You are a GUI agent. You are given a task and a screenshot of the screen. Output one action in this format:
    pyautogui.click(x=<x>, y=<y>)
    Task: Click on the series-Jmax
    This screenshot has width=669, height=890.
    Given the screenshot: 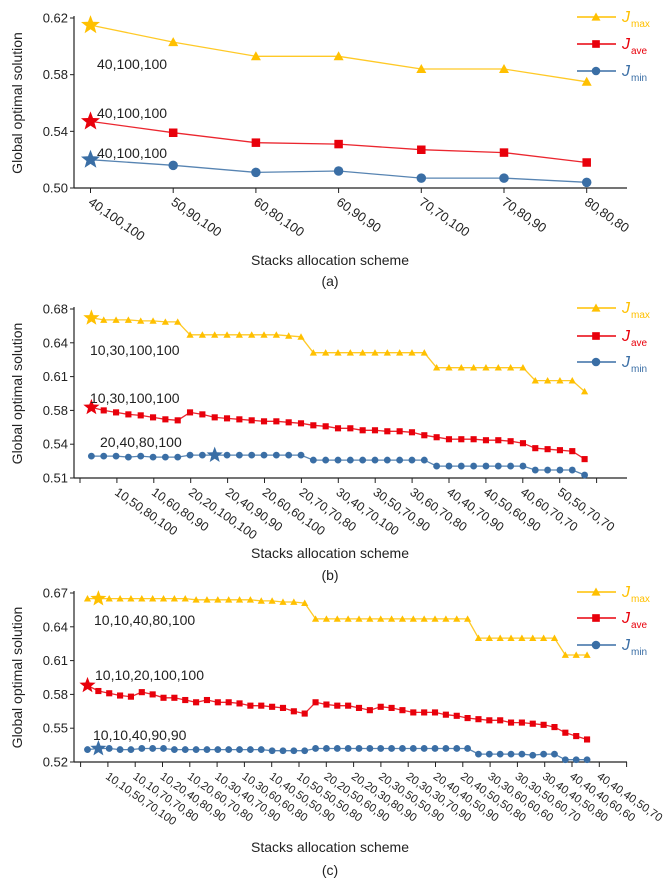 What is the action you would take?
    pyautogui.click(x=336, y=352)
    